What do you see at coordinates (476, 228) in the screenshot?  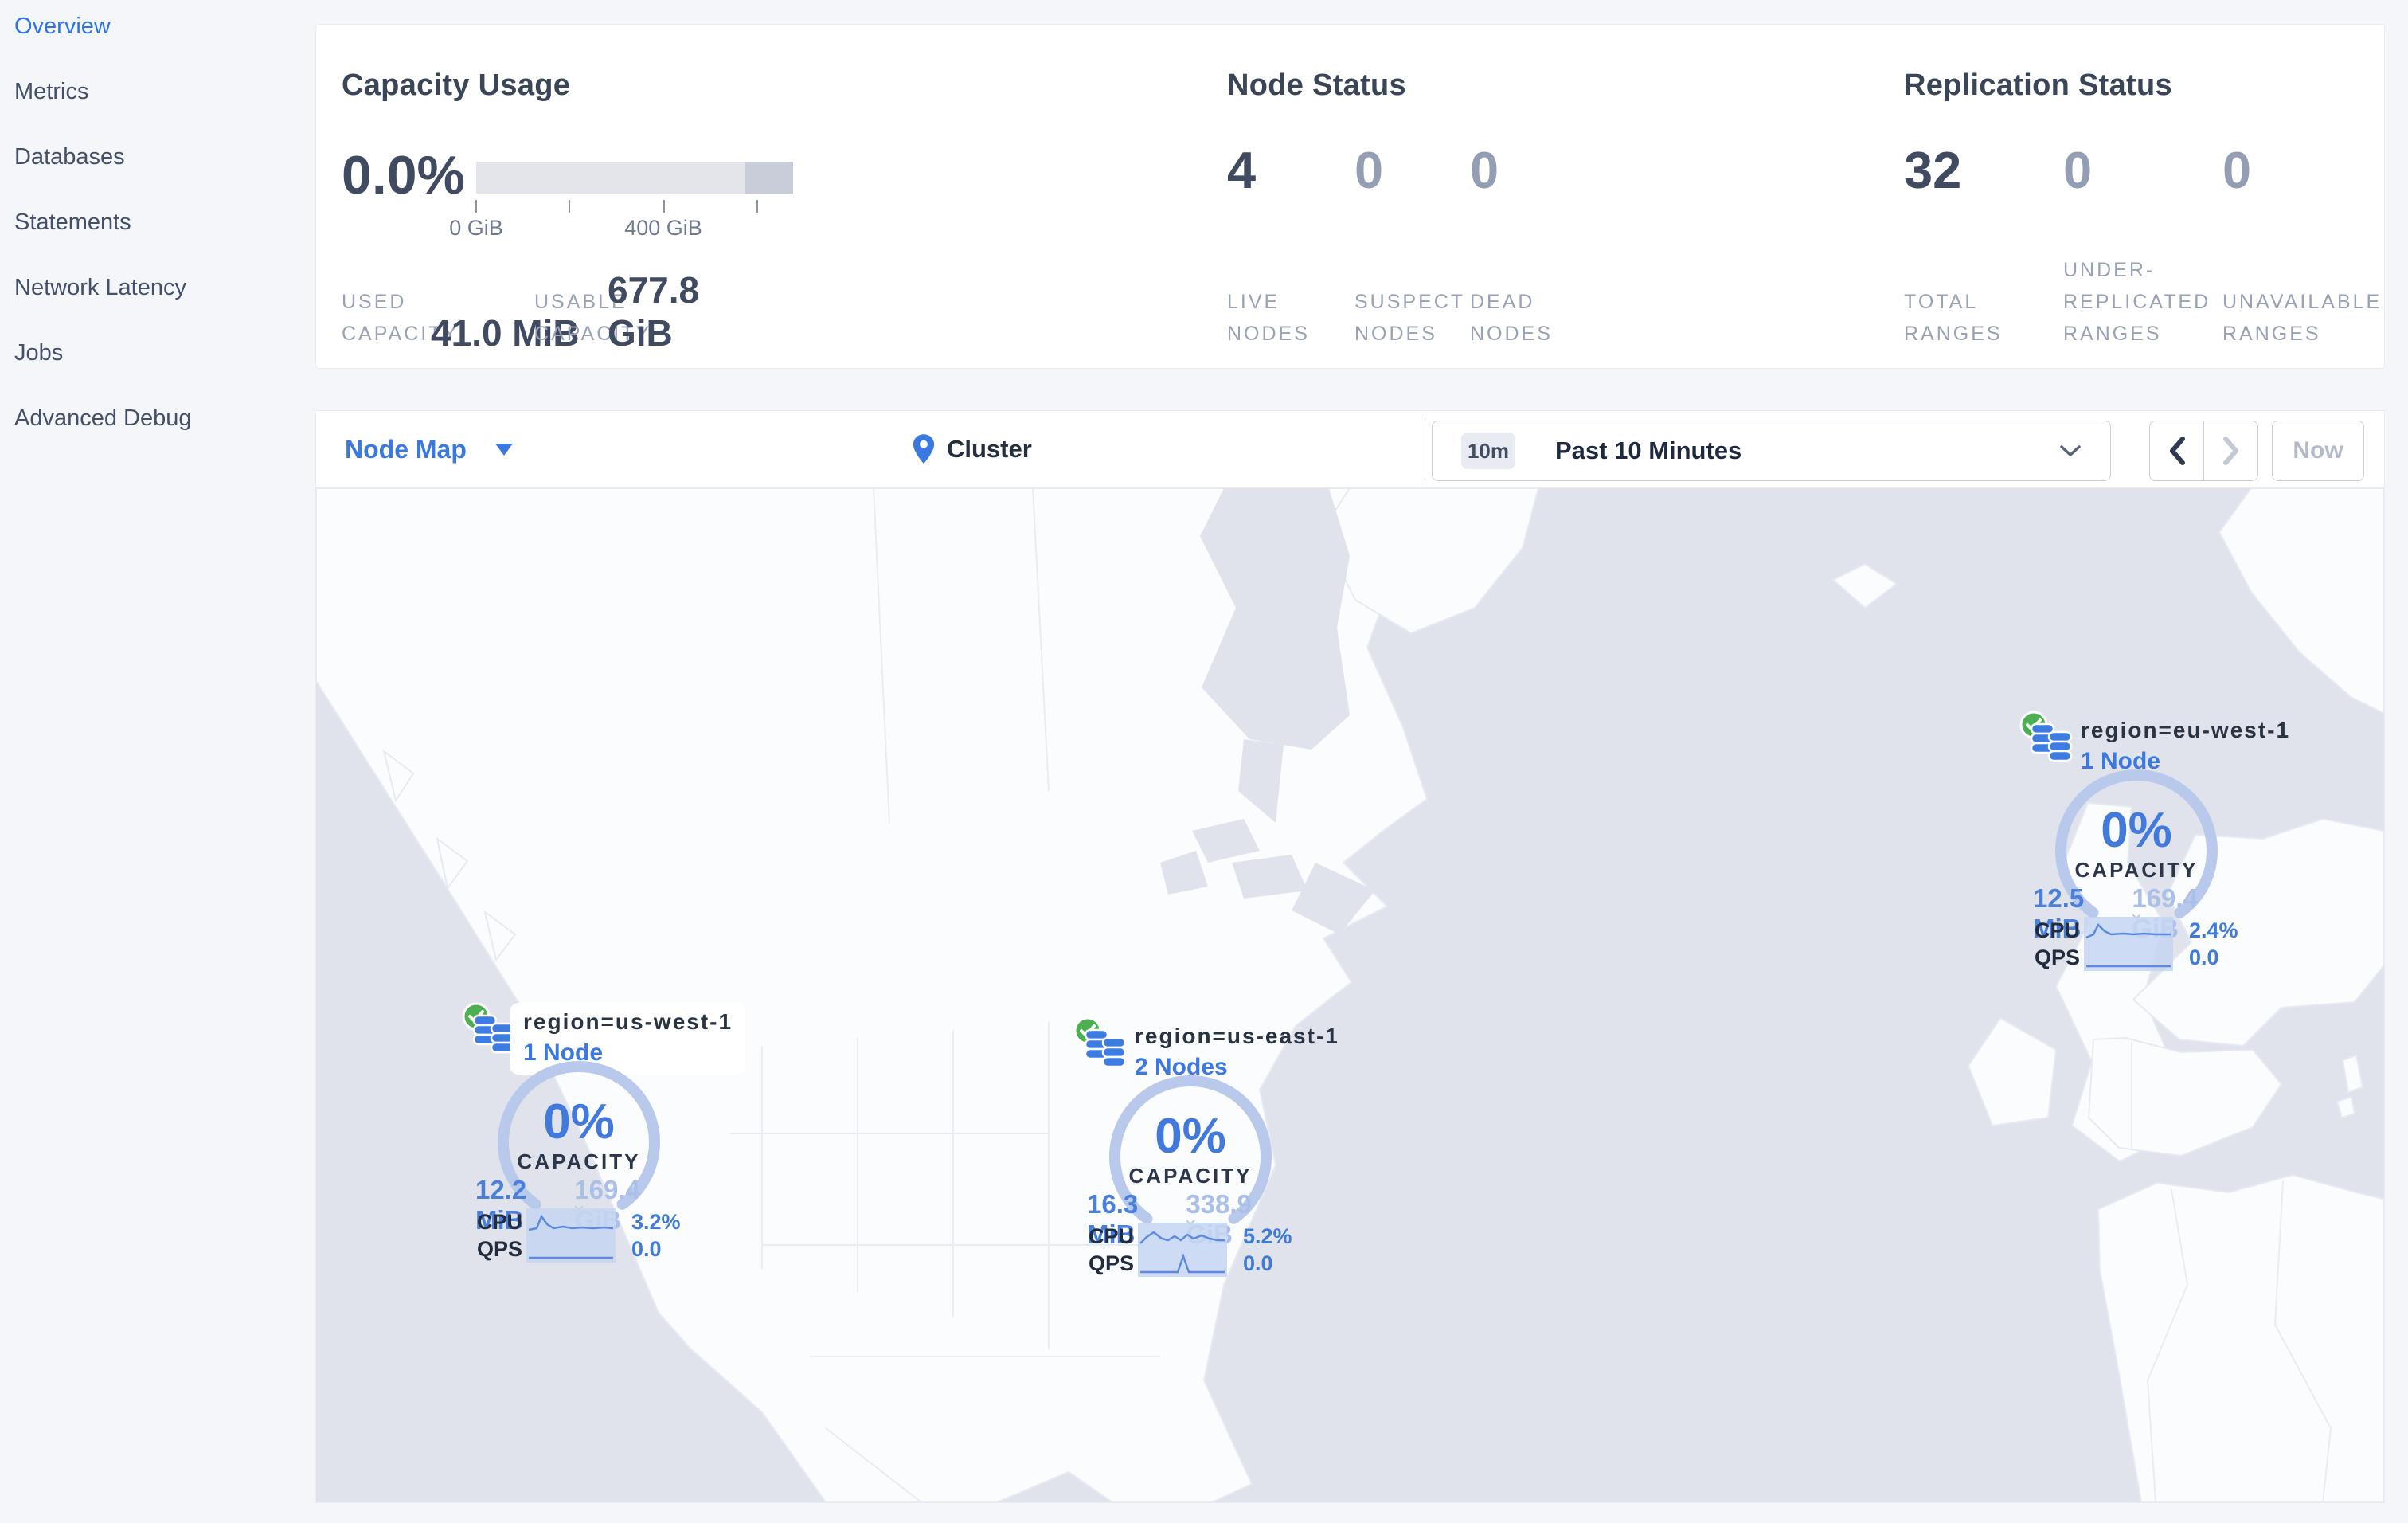 I see `capacity-axis-label-0: 0 GiB` at bounding box center [476, 228].